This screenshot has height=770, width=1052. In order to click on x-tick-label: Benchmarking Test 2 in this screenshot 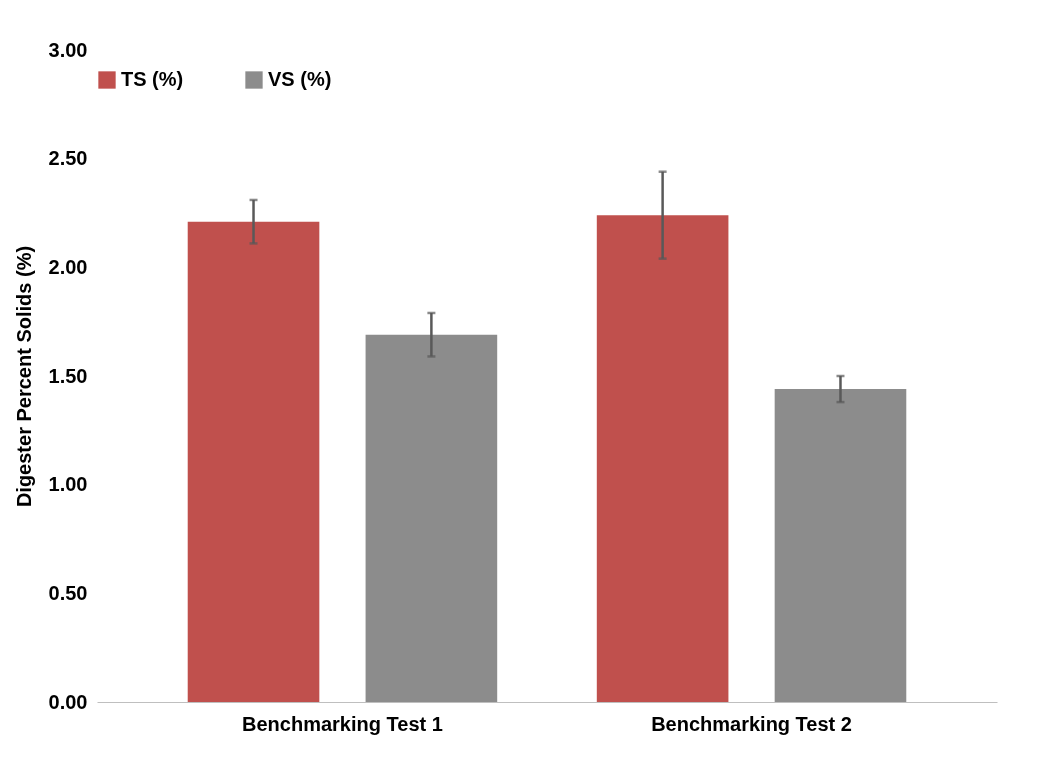, I will do `click(751, 723)`.